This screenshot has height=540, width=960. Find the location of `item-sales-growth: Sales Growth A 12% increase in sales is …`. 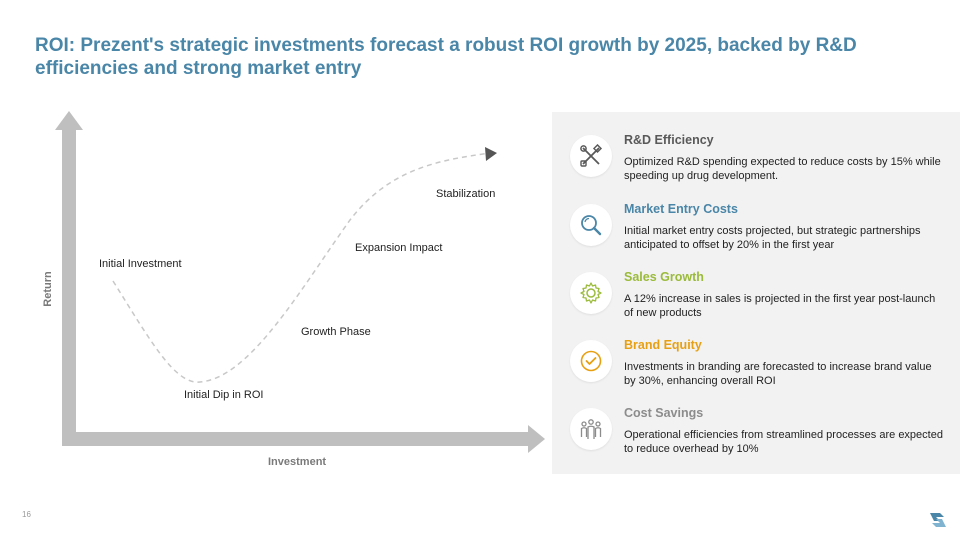

item-sales-growth: Sales Growth A 12% increase in sales is … is located at coordinates (756, 300).